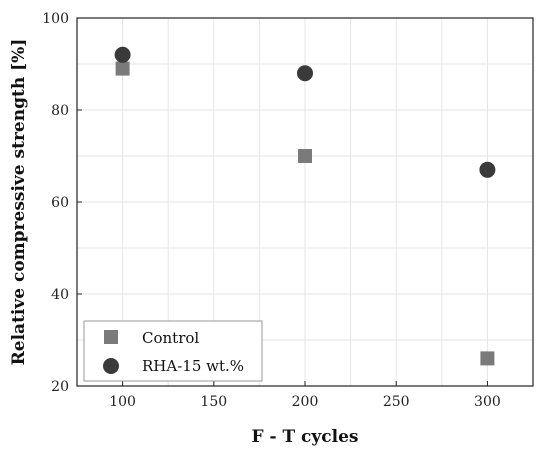 The height and width of the screenshot is (455, 550). I want to click on x-tick-label: 200, so click(305, 402).